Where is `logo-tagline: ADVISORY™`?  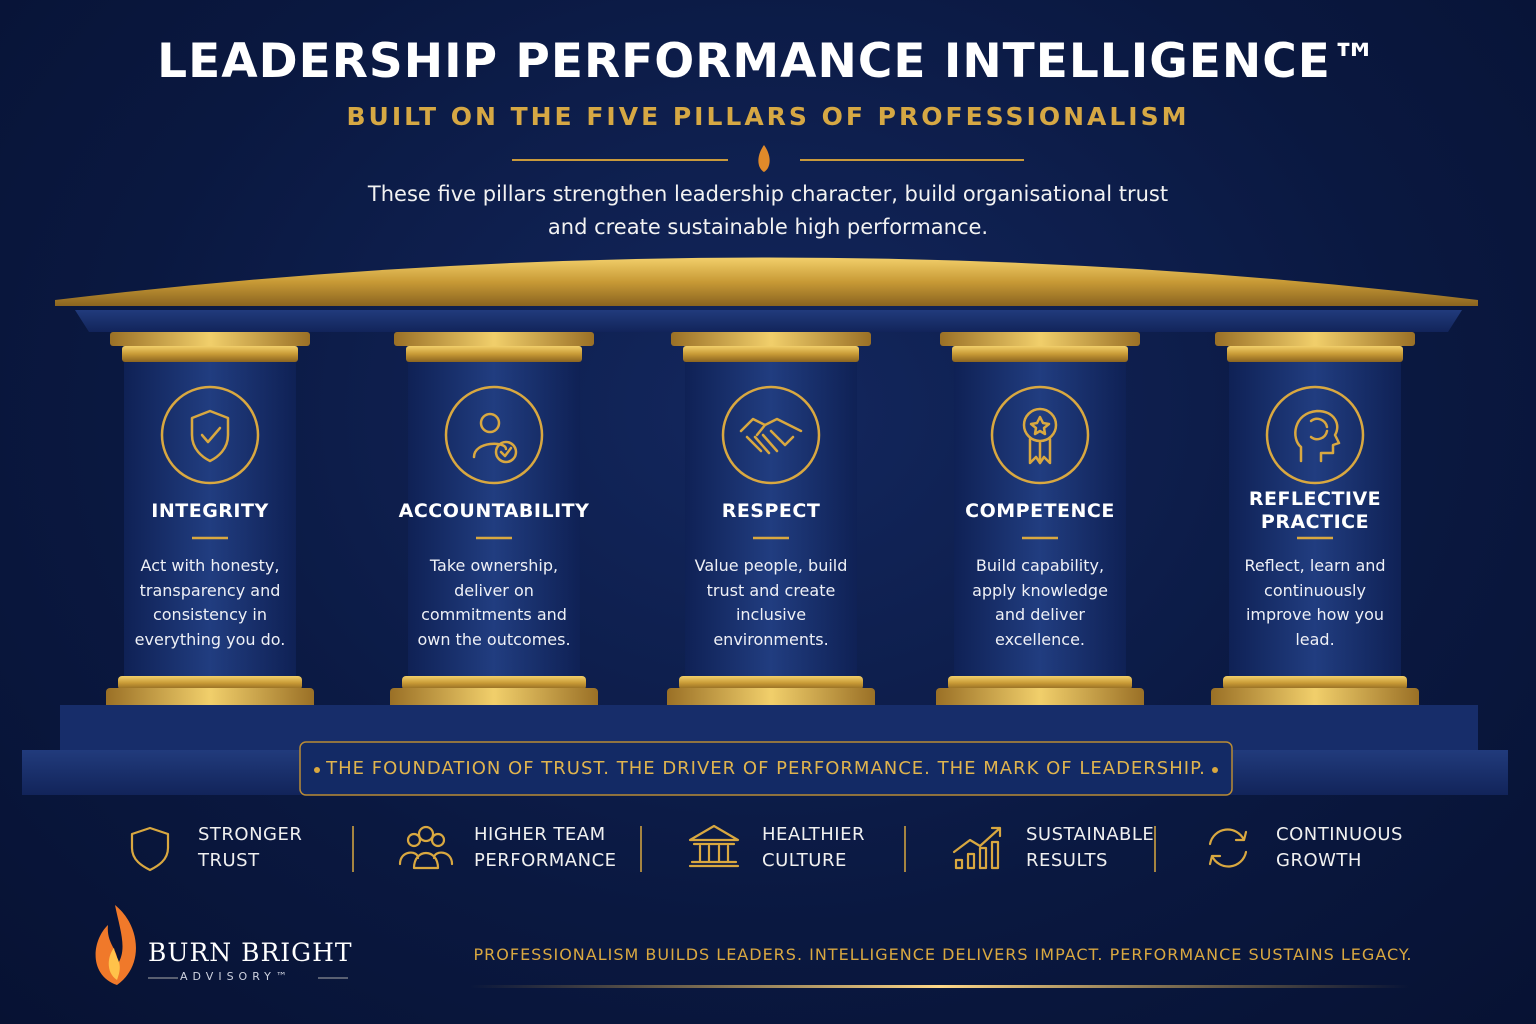
logo-tagline: ADVISORY™ is located at coordinates (236, 976).